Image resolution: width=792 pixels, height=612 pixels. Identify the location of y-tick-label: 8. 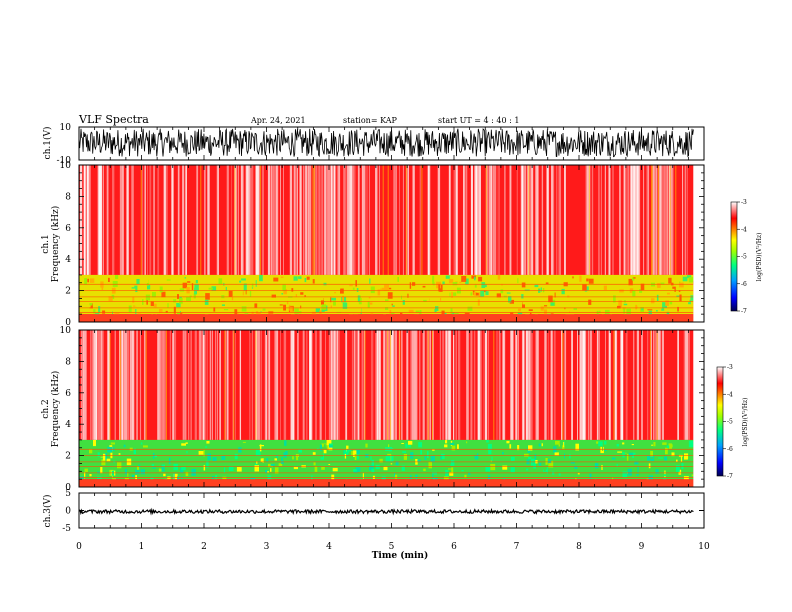
(68, 362).